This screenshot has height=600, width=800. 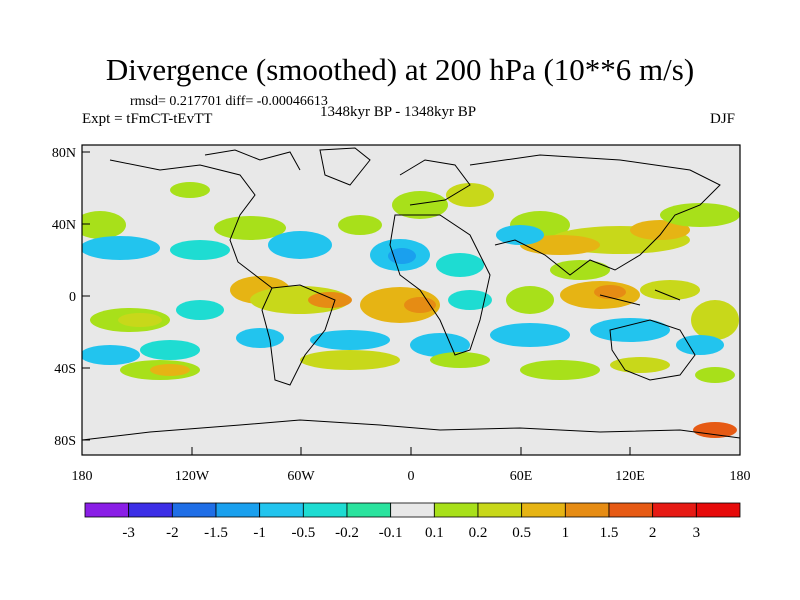 What do you see at coordinates (411, 476) in the screenshot?
I see `lon-label-0: 0` at bounding box center [411, 476].